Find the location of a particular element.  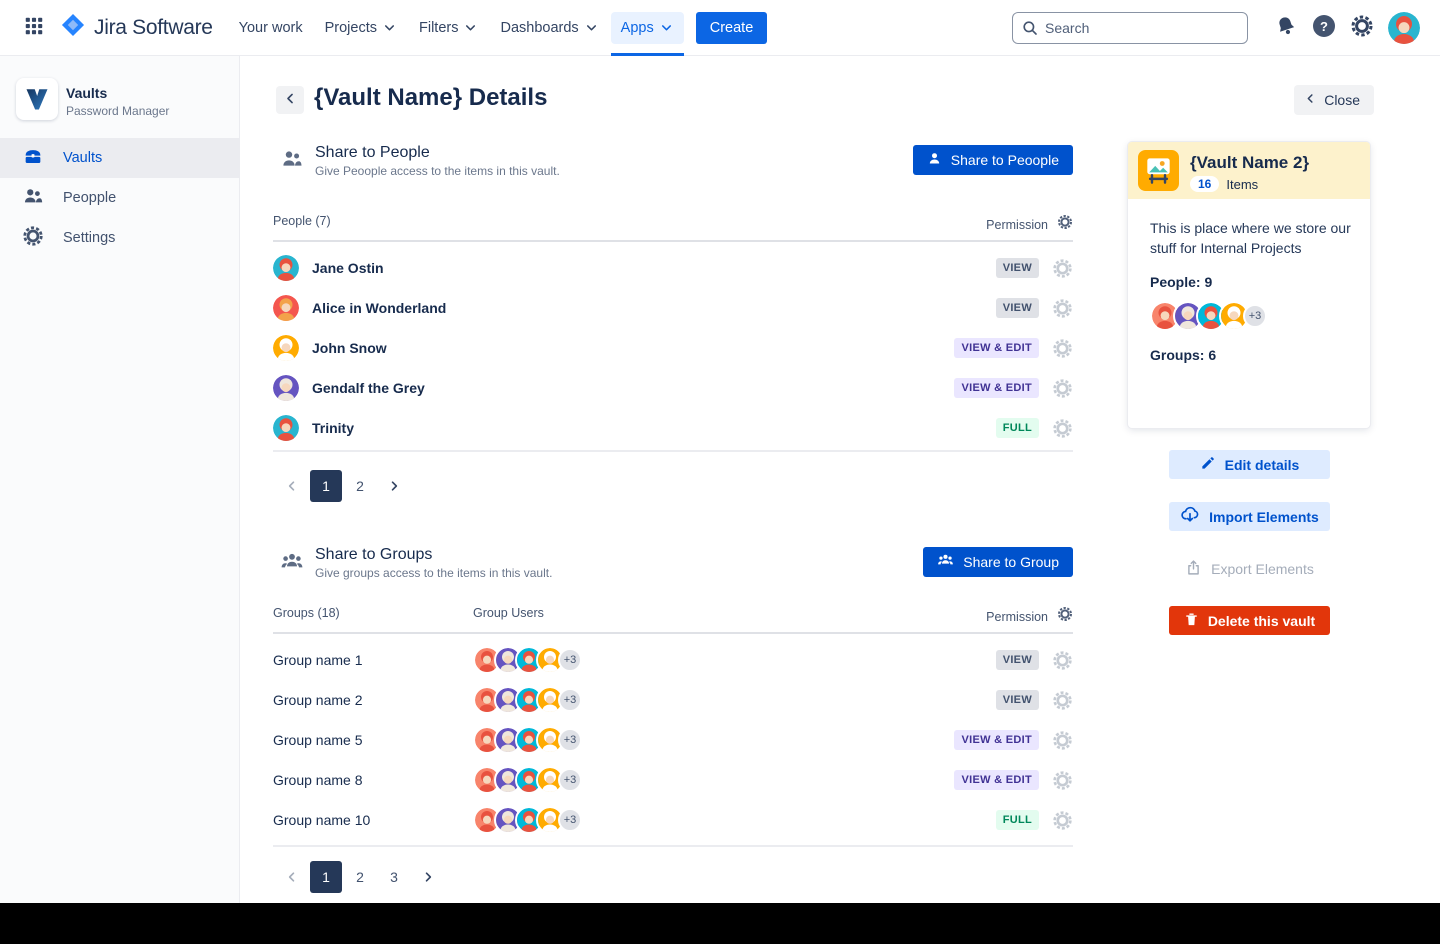

vault-card-header: {Vault Name 2} 16 Items is located at coordinates (1249, 170).